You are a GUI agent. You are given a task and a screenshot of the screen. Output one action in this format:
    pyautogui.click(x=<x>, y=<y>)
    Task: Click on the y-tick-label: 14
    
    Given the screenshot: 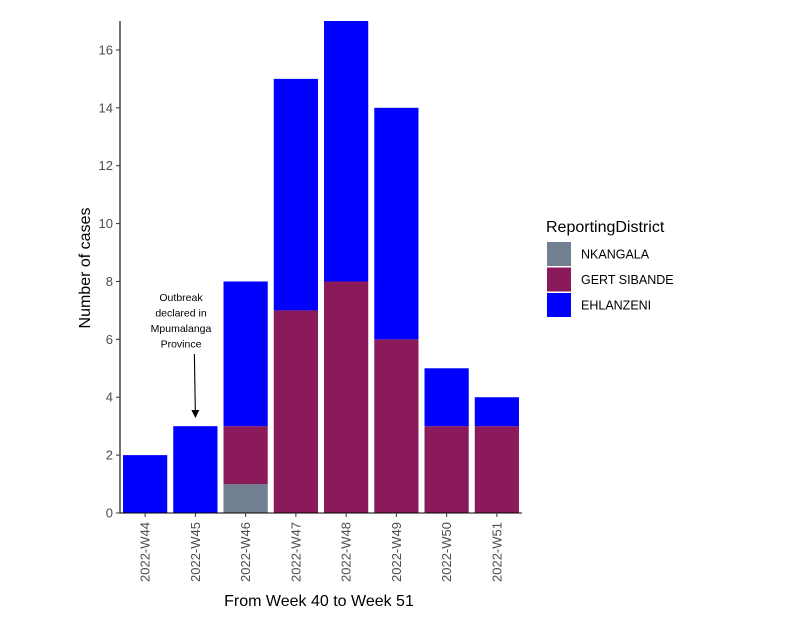 What is the action you would take?
    pyautogui.click(x=106, y=107)
    